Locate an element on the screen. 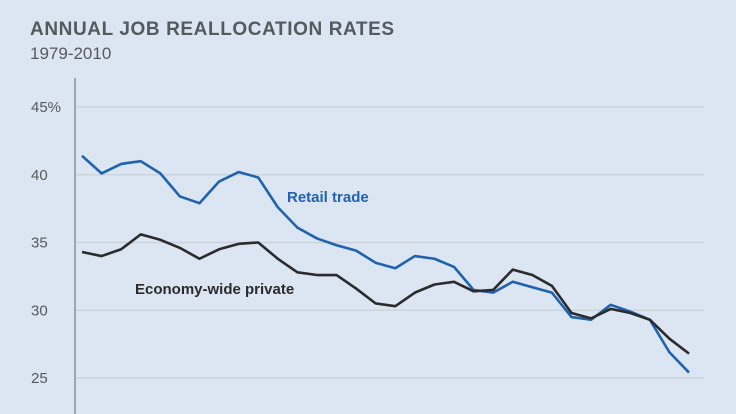 This screenshot has width=736, height=414. series-label-retail-trade: Retail trade is located at coordinates (328, 197).